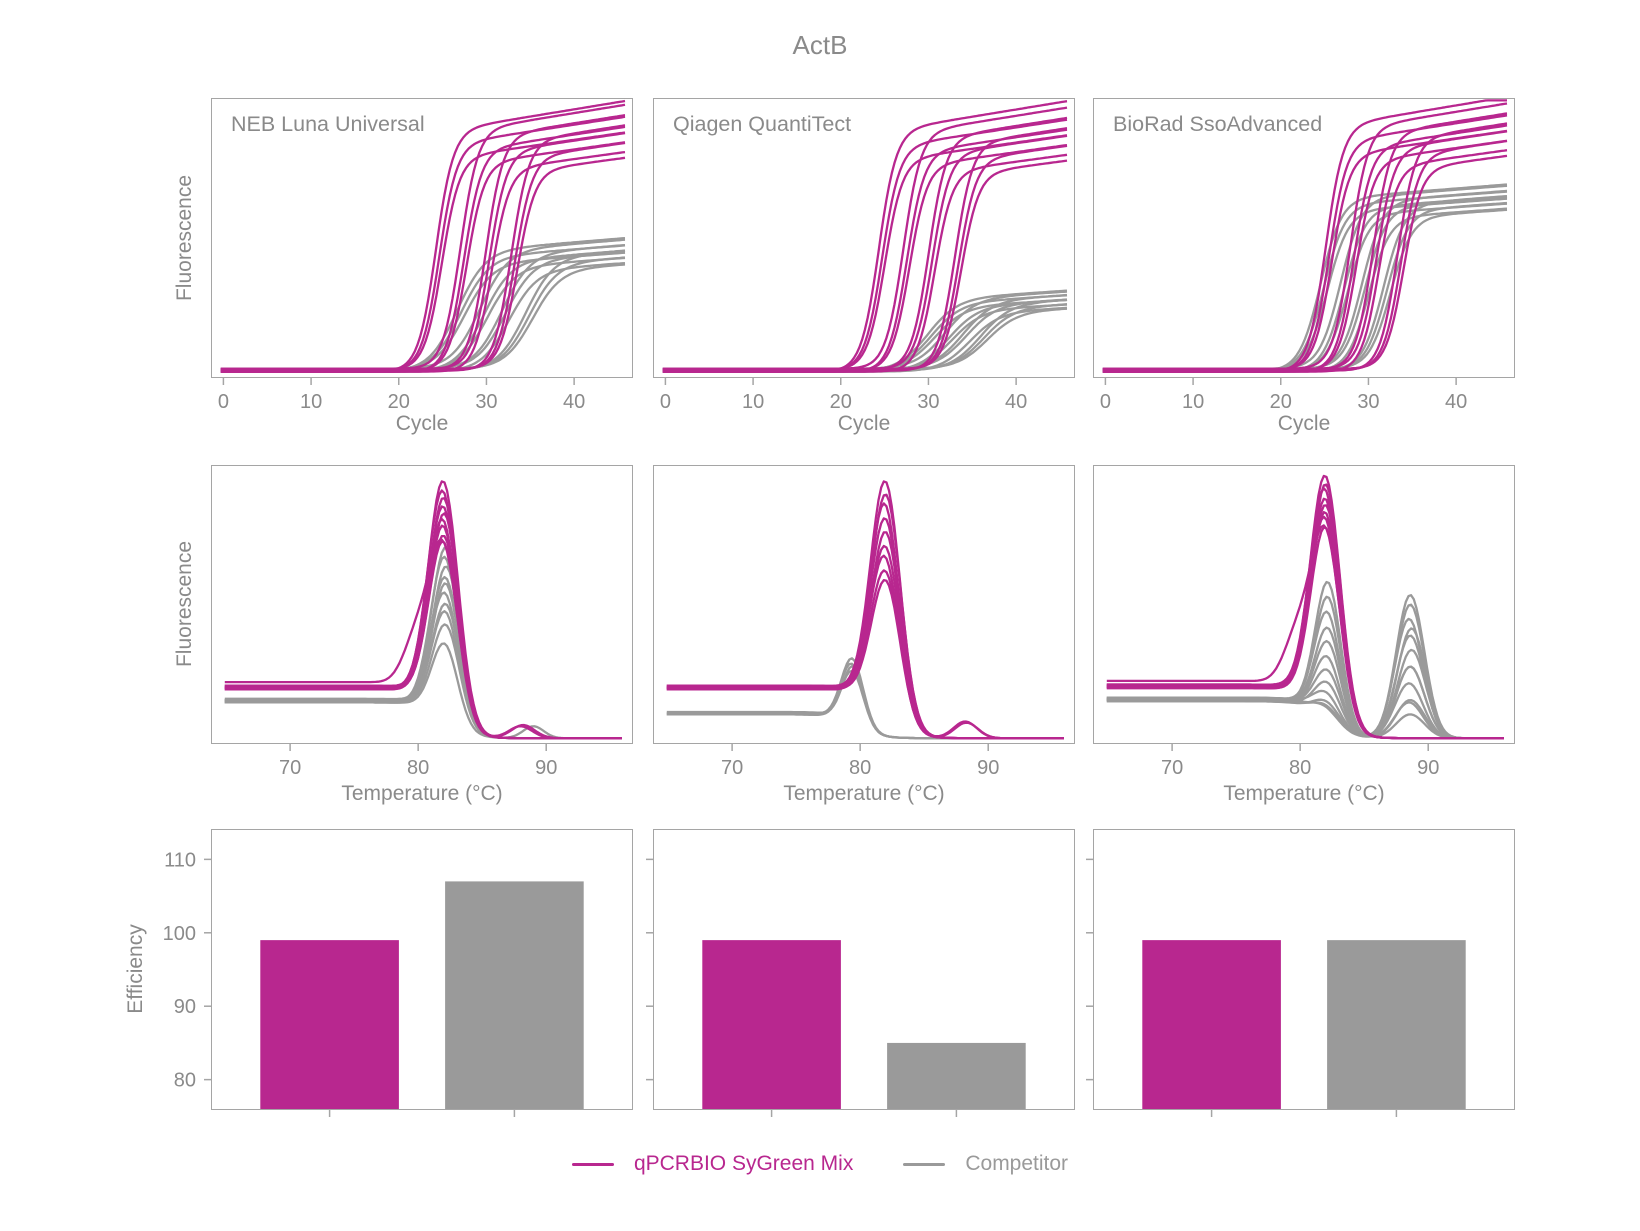 Image resolution: width=1640 pixels, height=1231 pixels. I want to click on cycle-axis-label-col1: Cycle, so click(422, 423).